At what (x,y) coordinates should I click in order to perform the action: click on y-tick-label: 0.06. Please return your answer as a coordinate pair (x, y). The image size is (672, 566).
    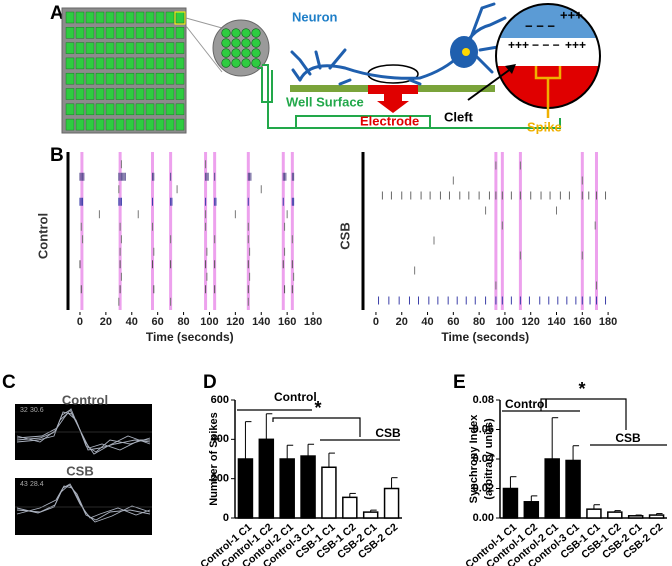
    Looking at the image, I should click on (483, 429).